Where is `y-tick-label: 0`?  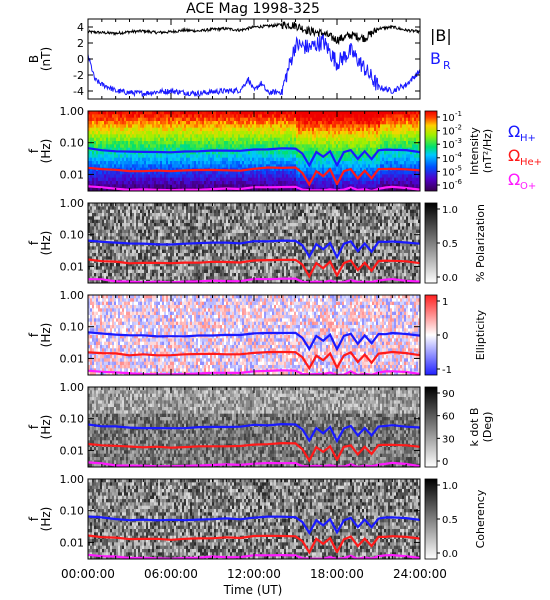 y-tick-label: 0 is located at coordinates (80, 59).